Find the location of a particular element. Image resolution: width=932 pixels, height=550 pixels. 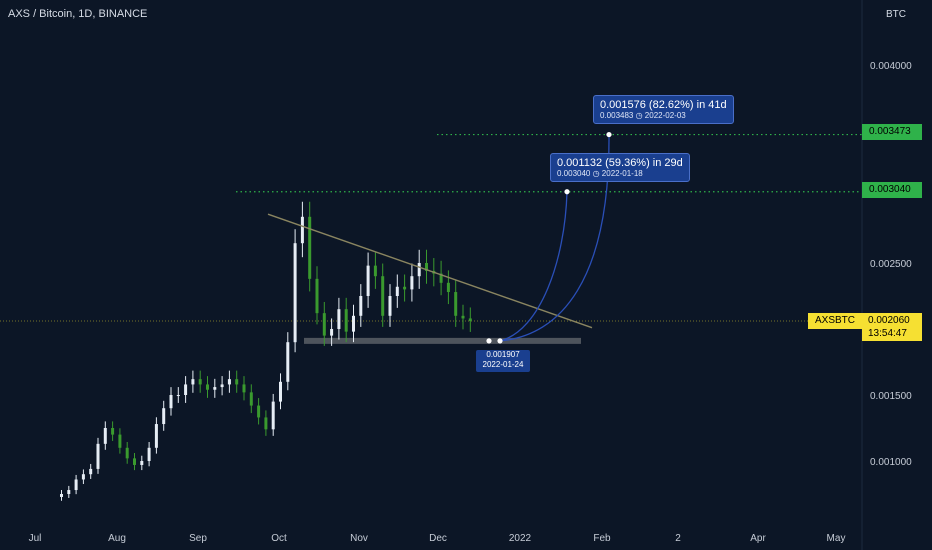

y-tick-label: 0.001000 is located at coordinates (891, 462).